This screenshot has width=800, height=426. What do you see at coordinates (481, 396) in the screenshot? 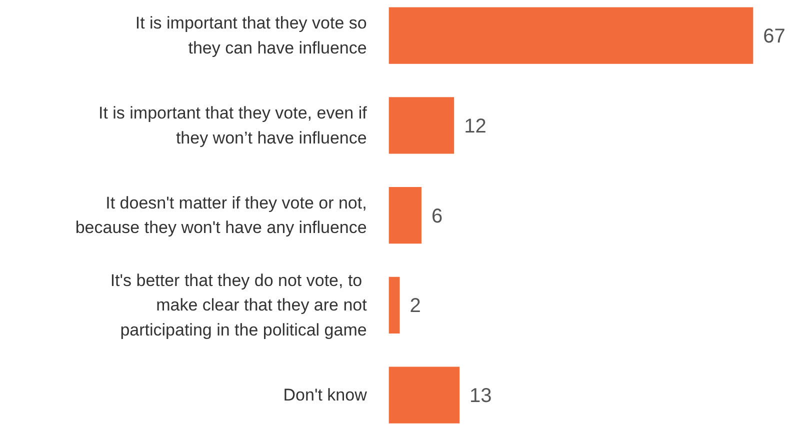
I see `data-label: 13` at bounding box center [481, 396].